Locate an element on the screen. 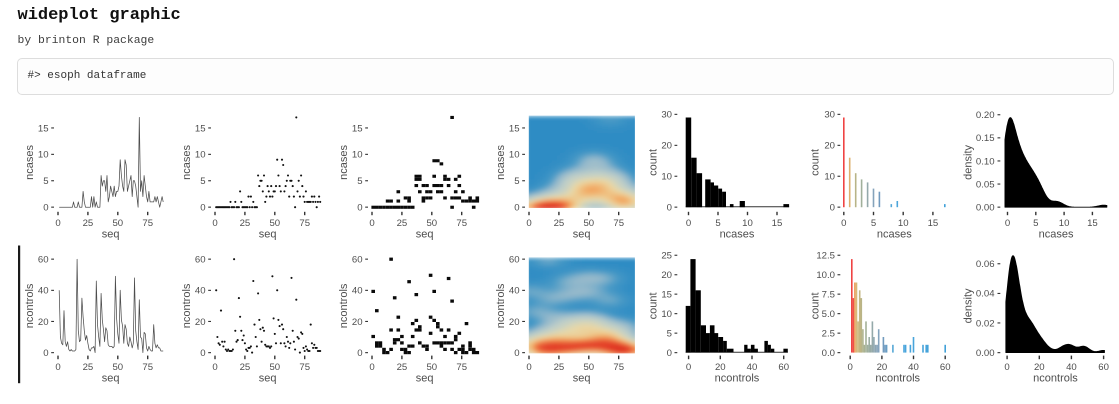  svg-text: 10.0 is located at coordinates (825, 275).